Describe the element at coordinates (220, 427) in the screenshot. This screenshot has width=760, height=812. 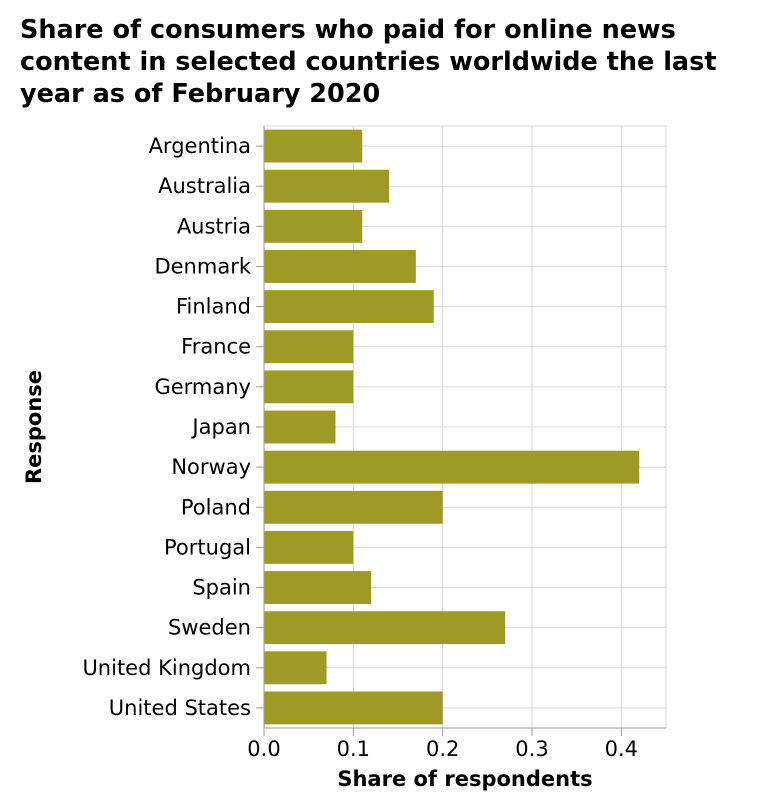
I see `y-tick-label: Japan` at that location.